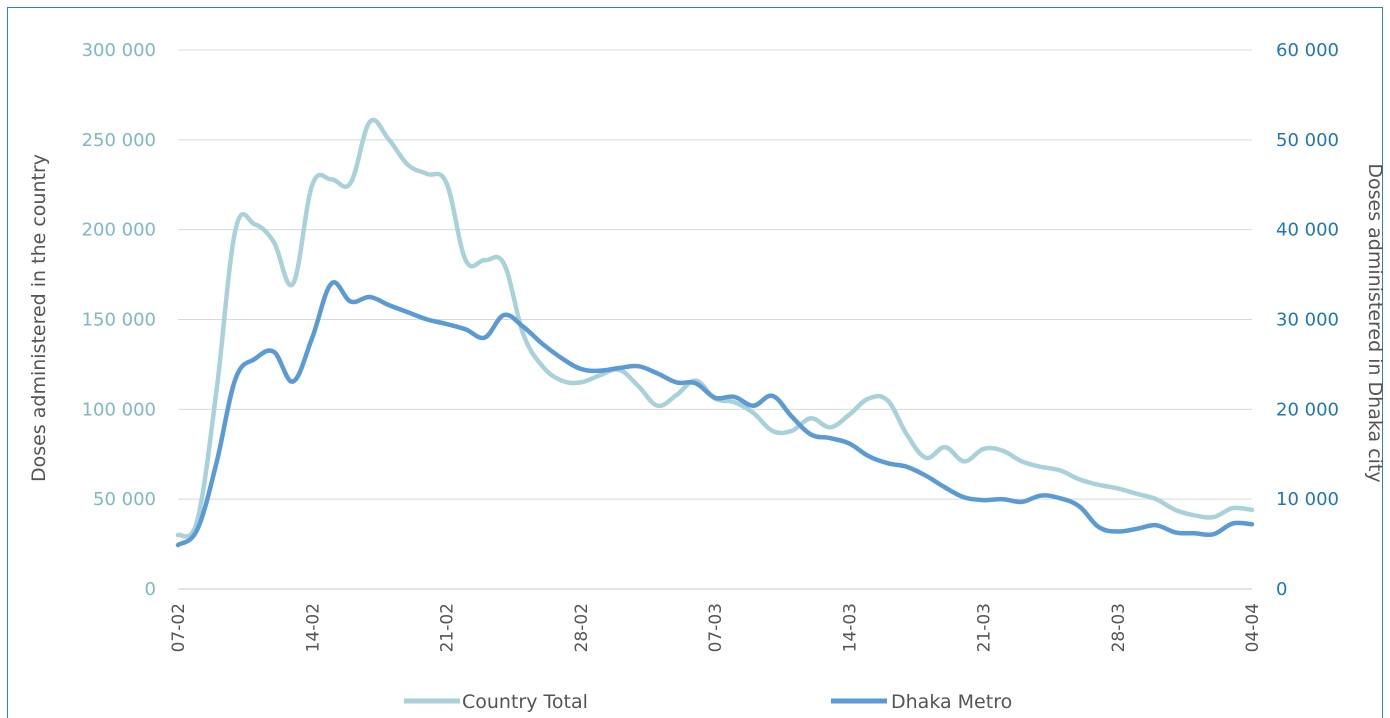 Image resolution: width=1390 pixels, height=718 pixels. Describe the element at coordinates (850, 627) in the screenshot. I see `x-axis-tick-label: 14-03` at that location.